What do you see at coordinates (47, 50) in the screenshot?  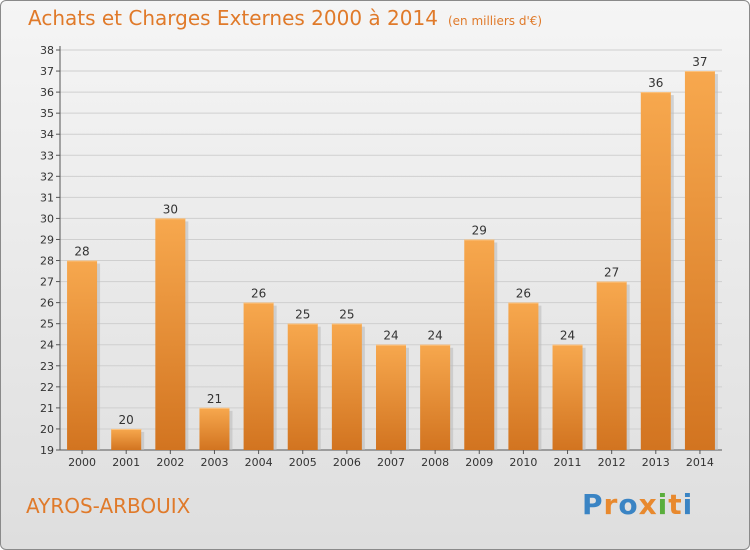 I see `y-tick-label: 38` at bounding box center [47, 50].